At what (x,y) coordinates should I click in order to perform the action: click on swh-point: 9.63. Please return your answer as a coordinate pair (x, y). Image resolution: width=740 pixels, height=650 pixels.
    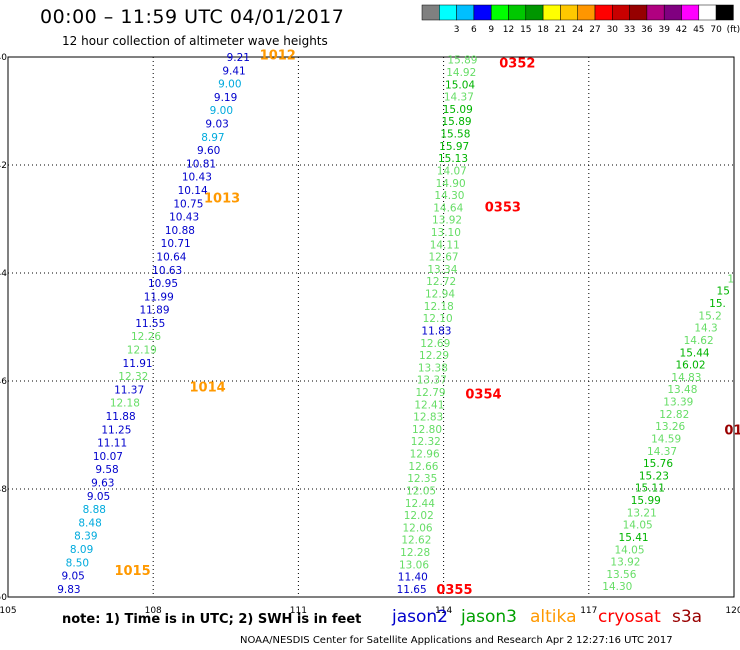
    Looking at the image, I should click on (102, 484).